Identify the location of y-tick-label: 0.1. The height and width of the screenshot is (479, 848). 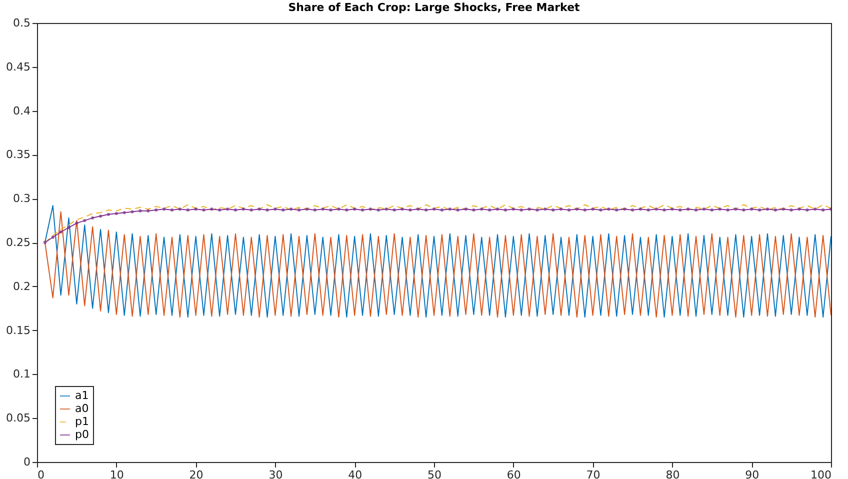
(21, 374).